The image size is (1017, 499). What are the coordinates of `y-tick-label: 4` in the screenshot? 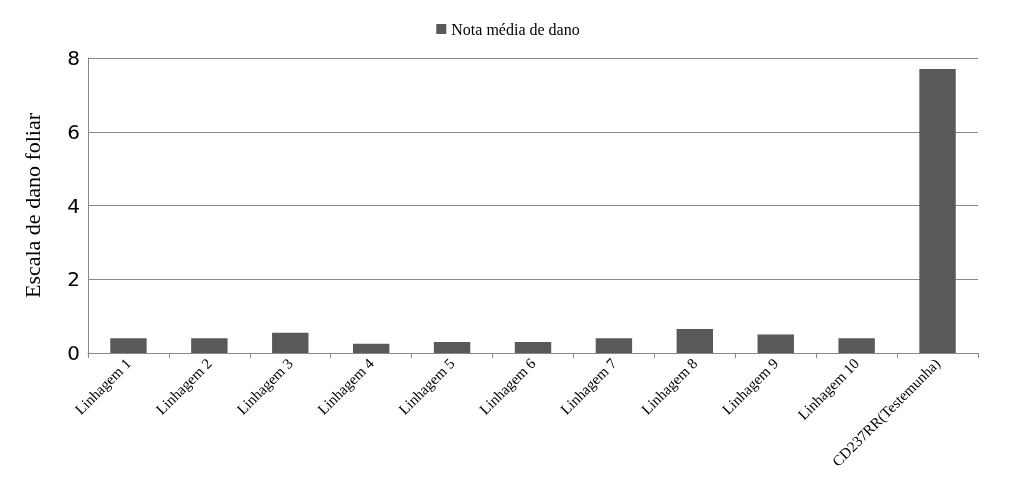 It's located at (73, 205).